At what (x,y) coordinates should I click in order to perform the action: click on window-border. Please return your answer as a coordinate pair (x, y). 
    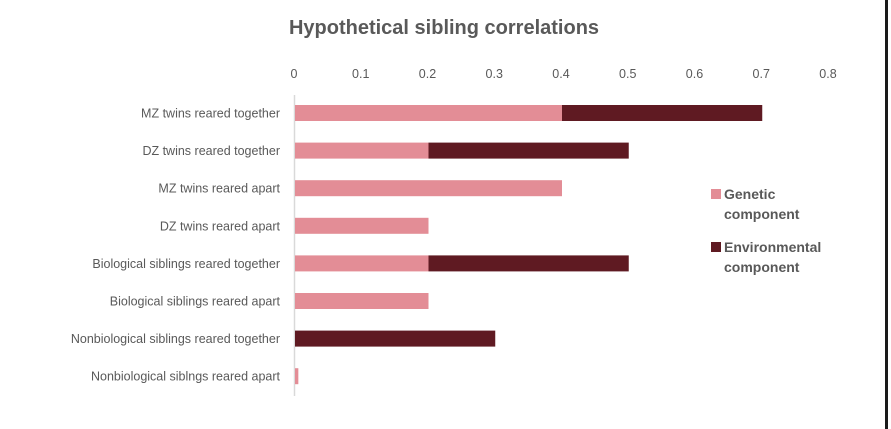
    Looking at the image, I should click on (886, 214).